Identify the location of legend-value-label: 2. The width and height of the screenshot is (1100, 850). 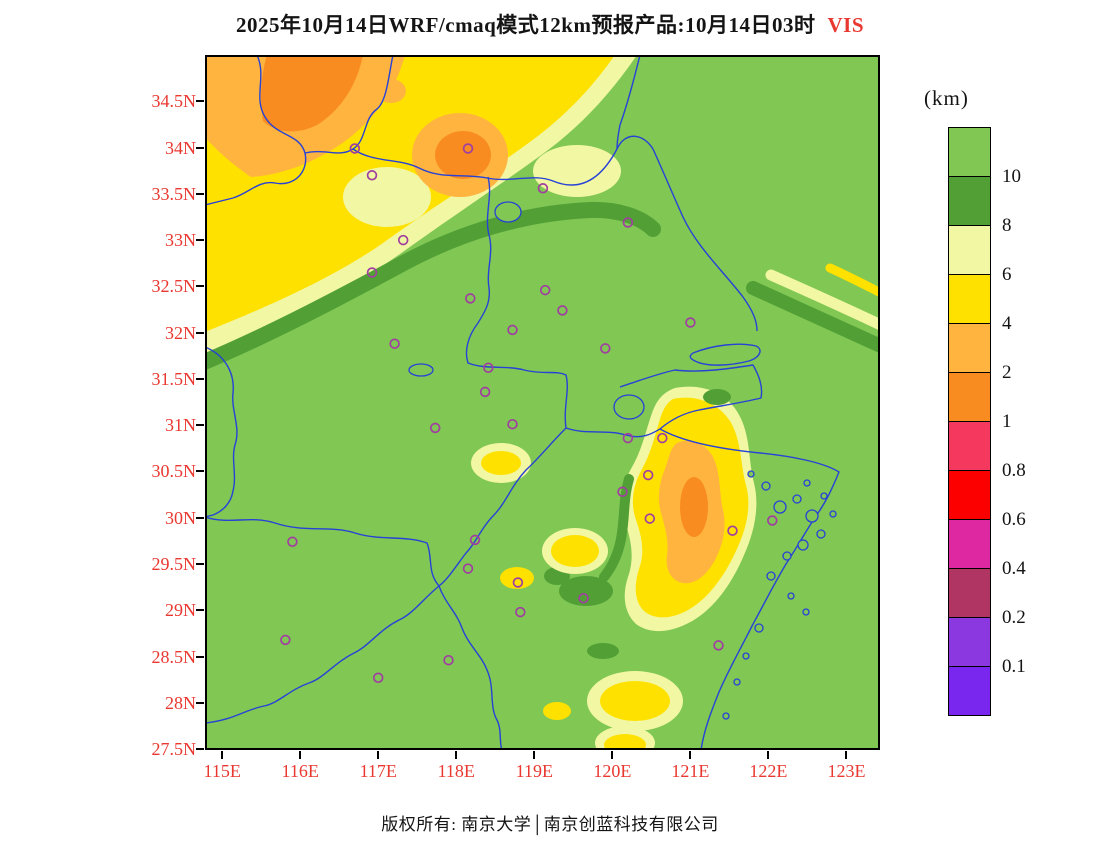
(1007, 372).